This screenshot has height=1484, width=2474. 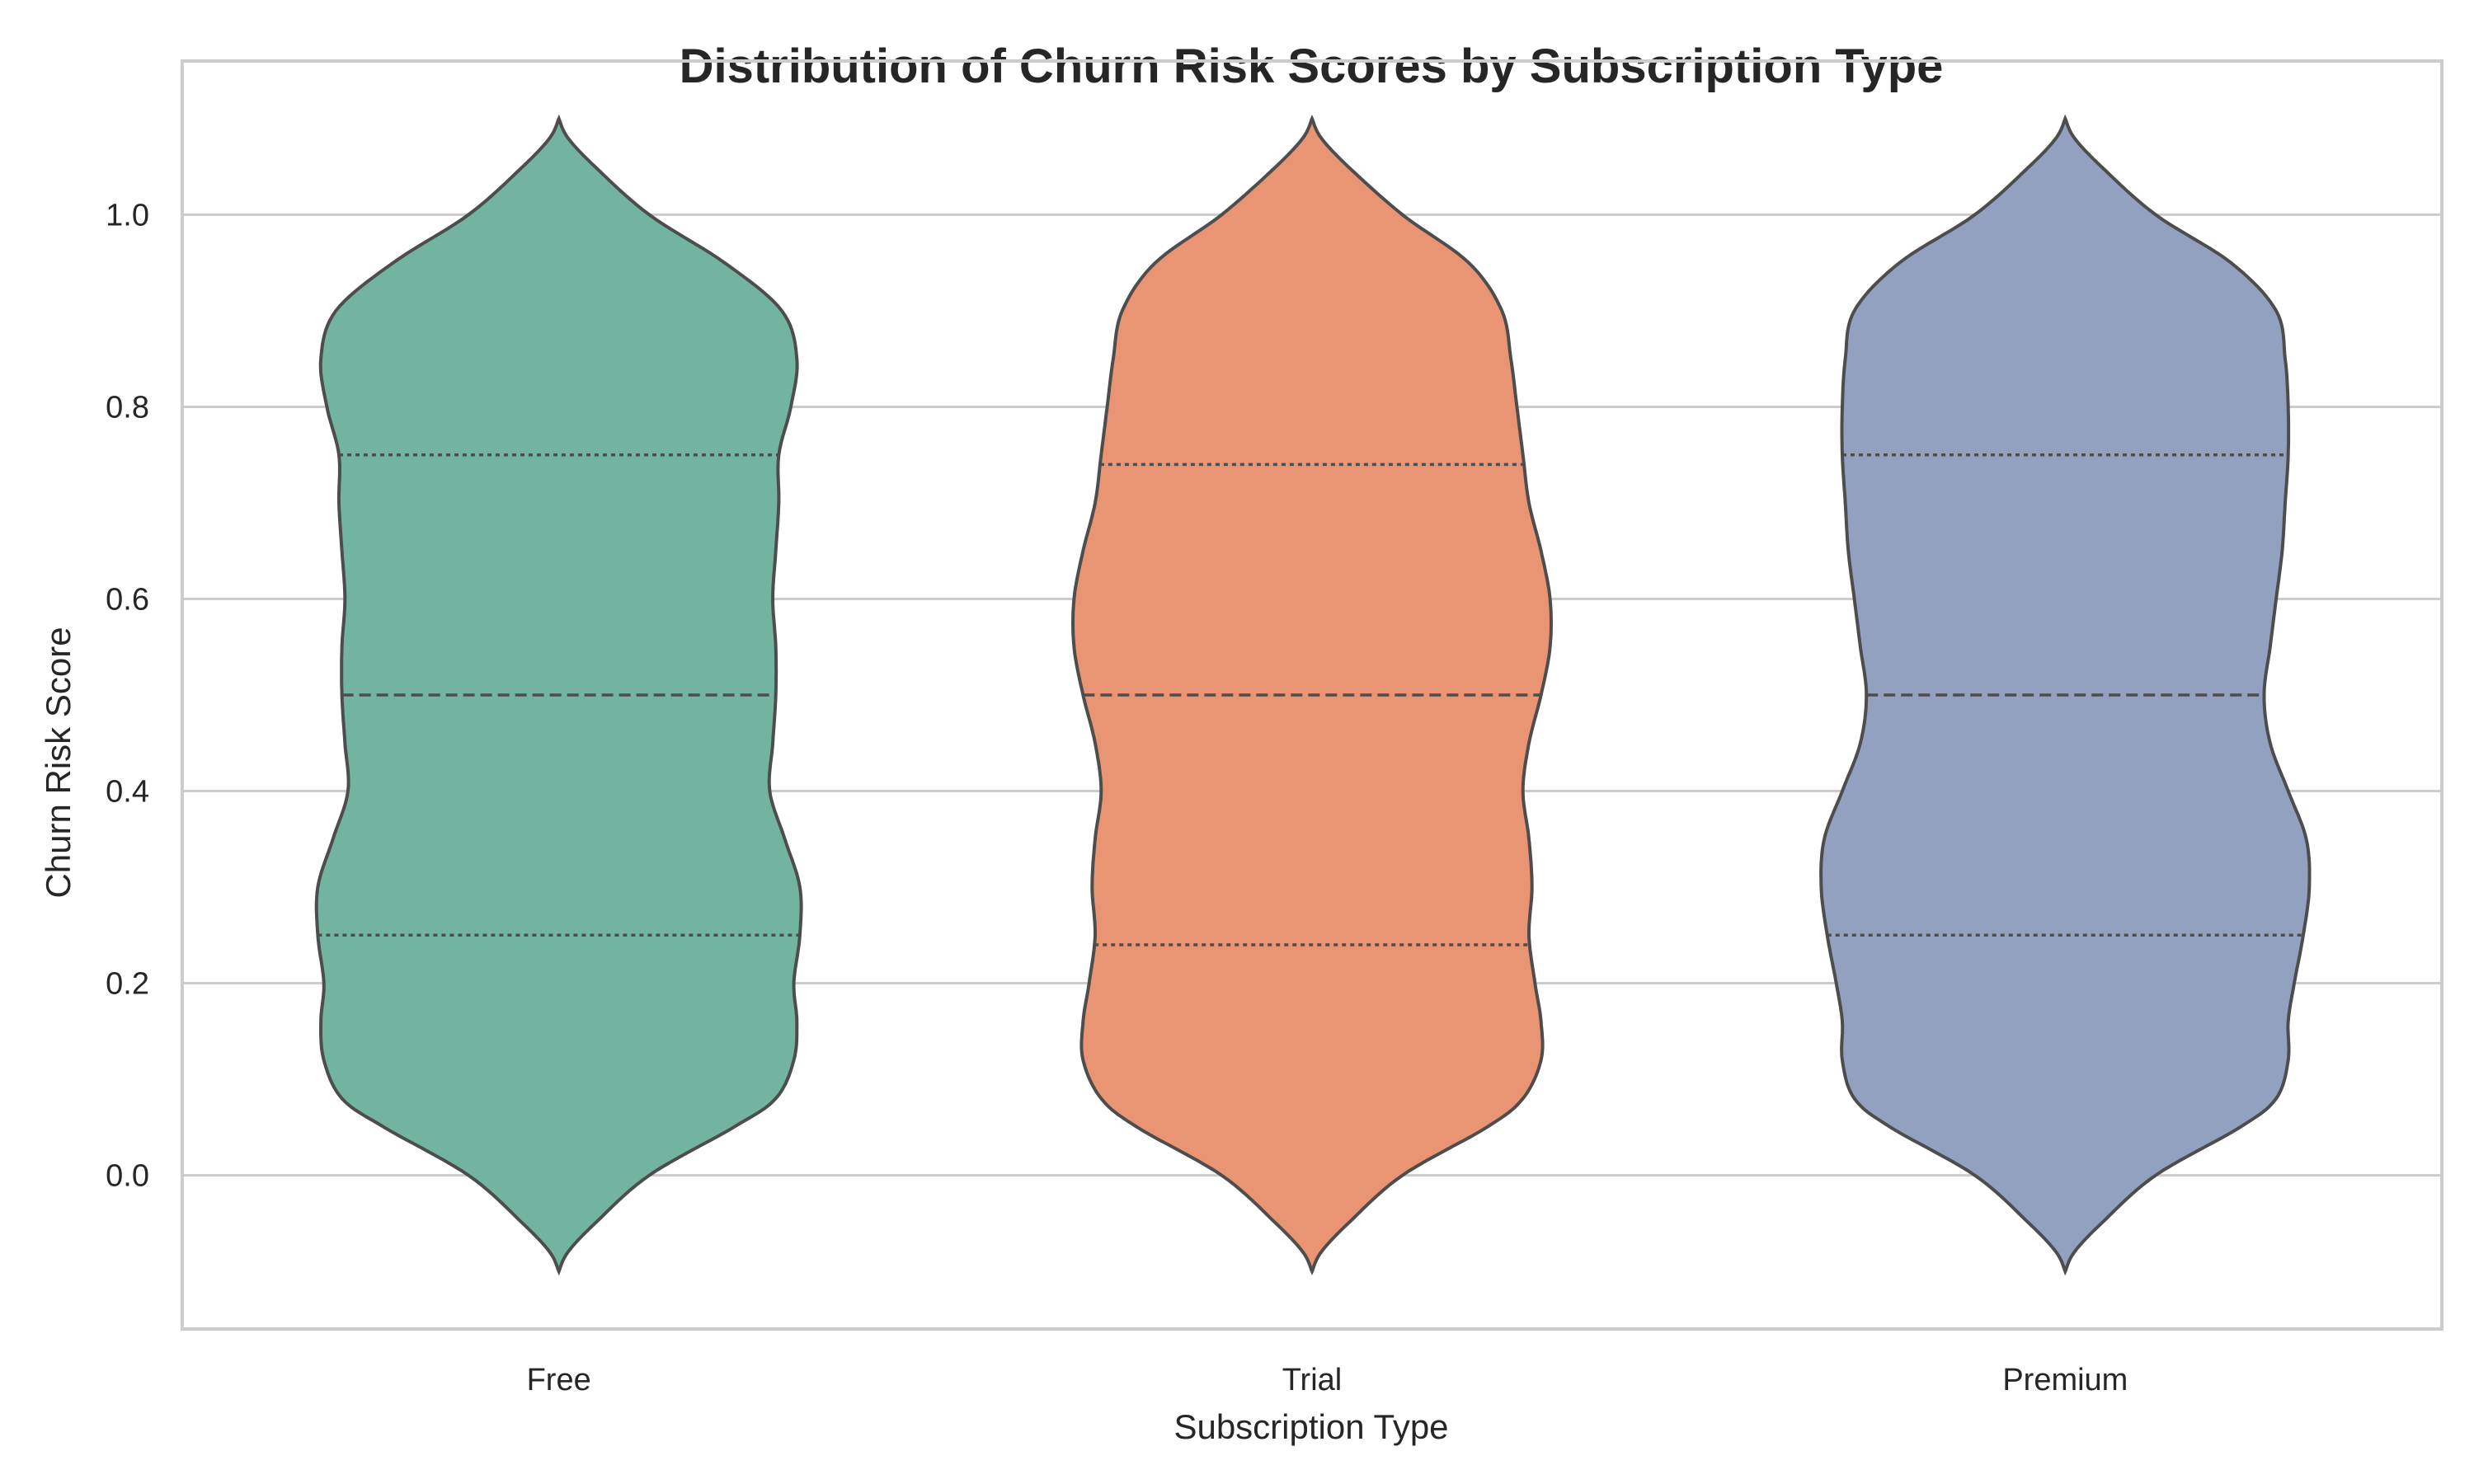 What do you see at coordinates (559, 1380) in the screenshot?
I see `x-tick-label: Free` at bounding box center [559, 1380].